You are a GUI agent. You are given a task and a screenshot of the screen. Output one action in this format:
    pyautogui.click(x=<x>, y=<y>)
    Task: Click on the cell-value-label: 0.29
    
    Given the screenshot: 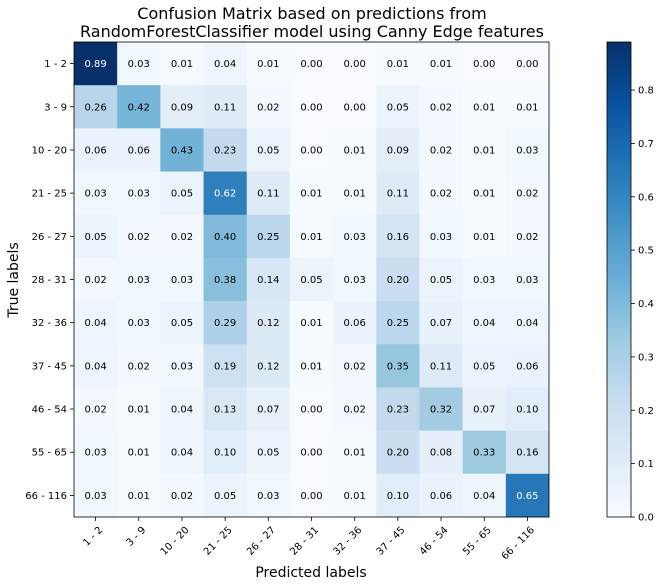 What is the action you would take?
    pyautogui.click(x=225, y=323)
    